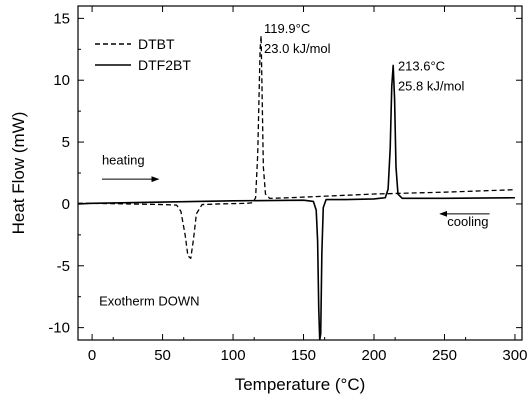 This screenshot has height=396, width=527. What do you see at coordinates (444, 355) in the screenshot?
I see `x-tick-label: 250` at bounding box center [444, 355].